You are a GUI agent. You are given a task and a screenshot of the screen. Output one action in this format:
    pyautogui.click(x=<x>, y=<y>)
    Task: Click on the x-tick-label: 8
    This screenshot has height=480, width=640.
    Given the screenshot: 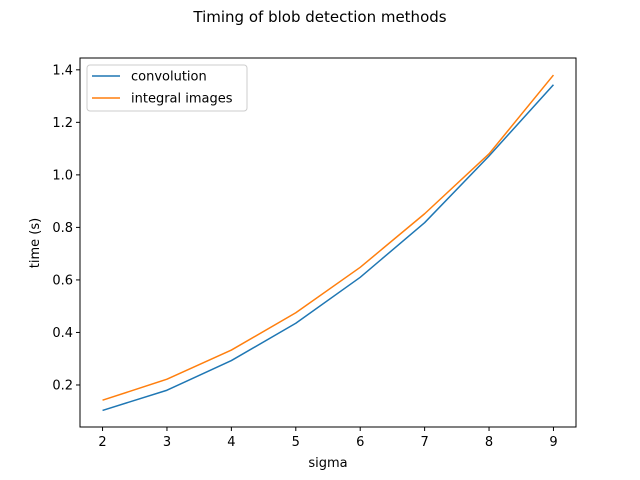 What is the action you would take?
    pyautogui.click(x=489, y=442)
    